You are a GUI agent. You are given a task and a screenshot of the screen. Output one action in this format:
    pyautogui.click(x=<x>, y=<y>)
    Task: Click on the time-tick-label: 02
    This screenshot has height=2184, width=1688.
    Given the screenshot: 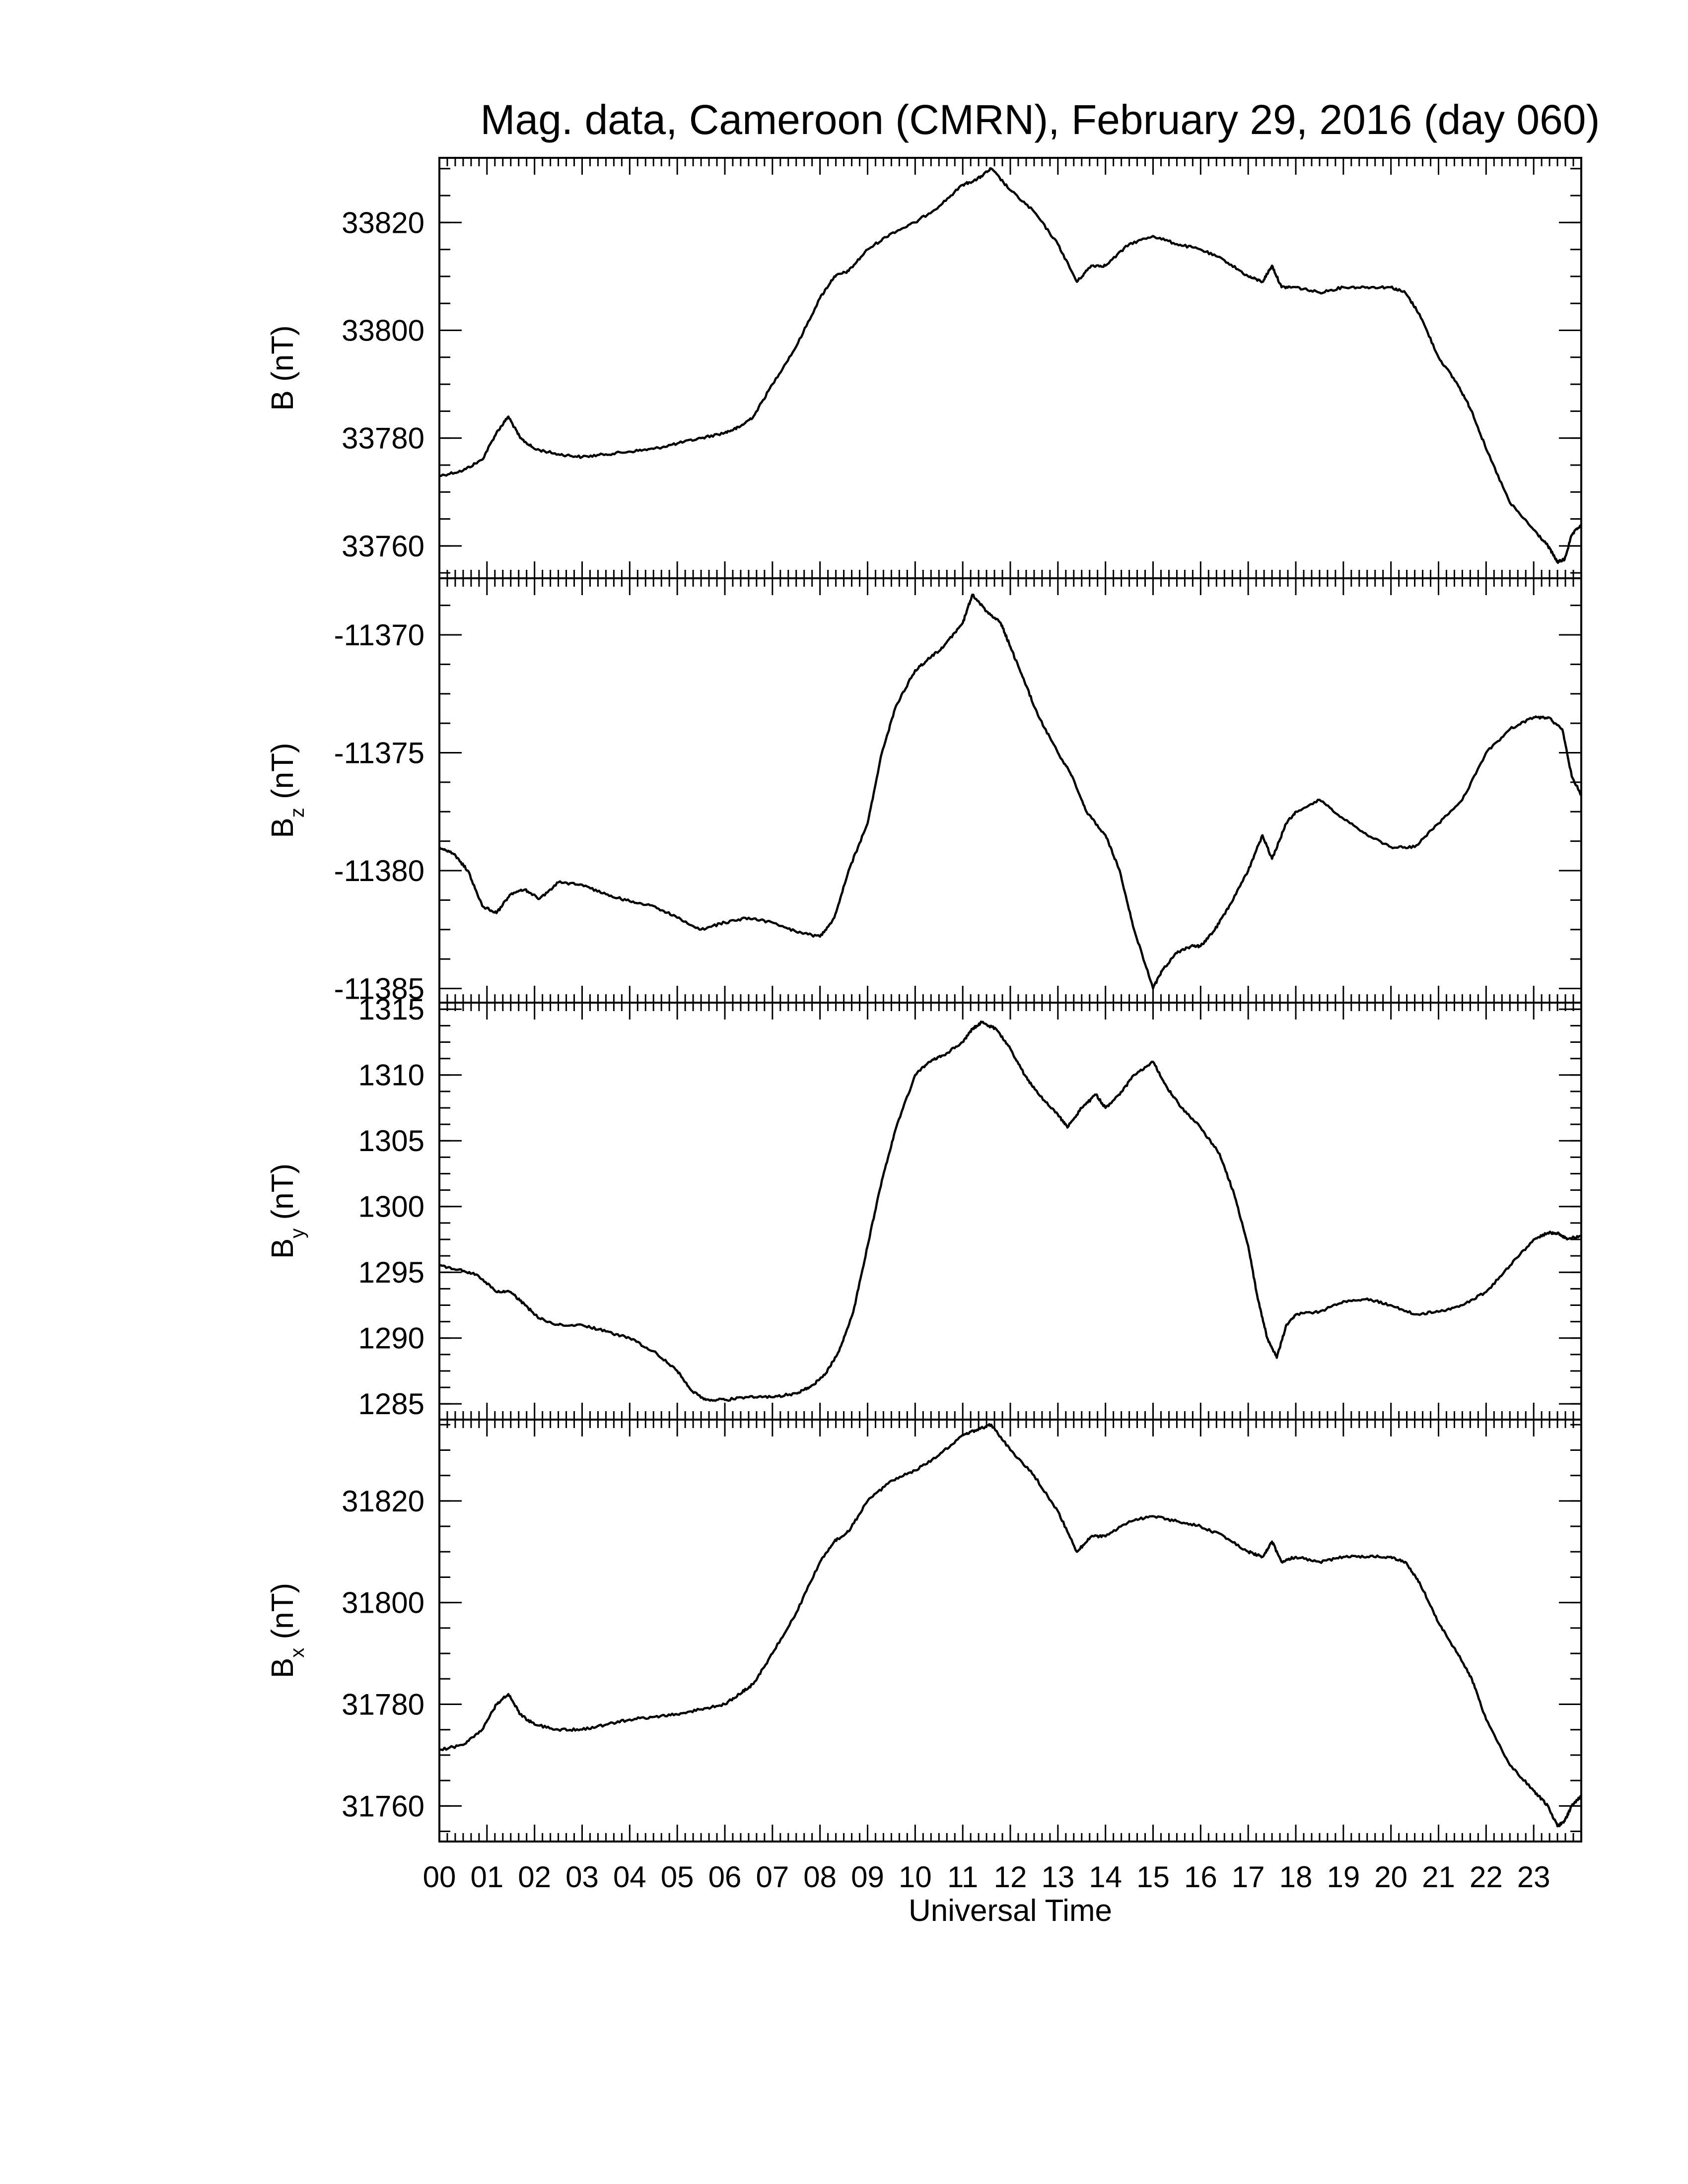 What is the action you would take?
    pyautogui.click(x=534, y=1877)
    